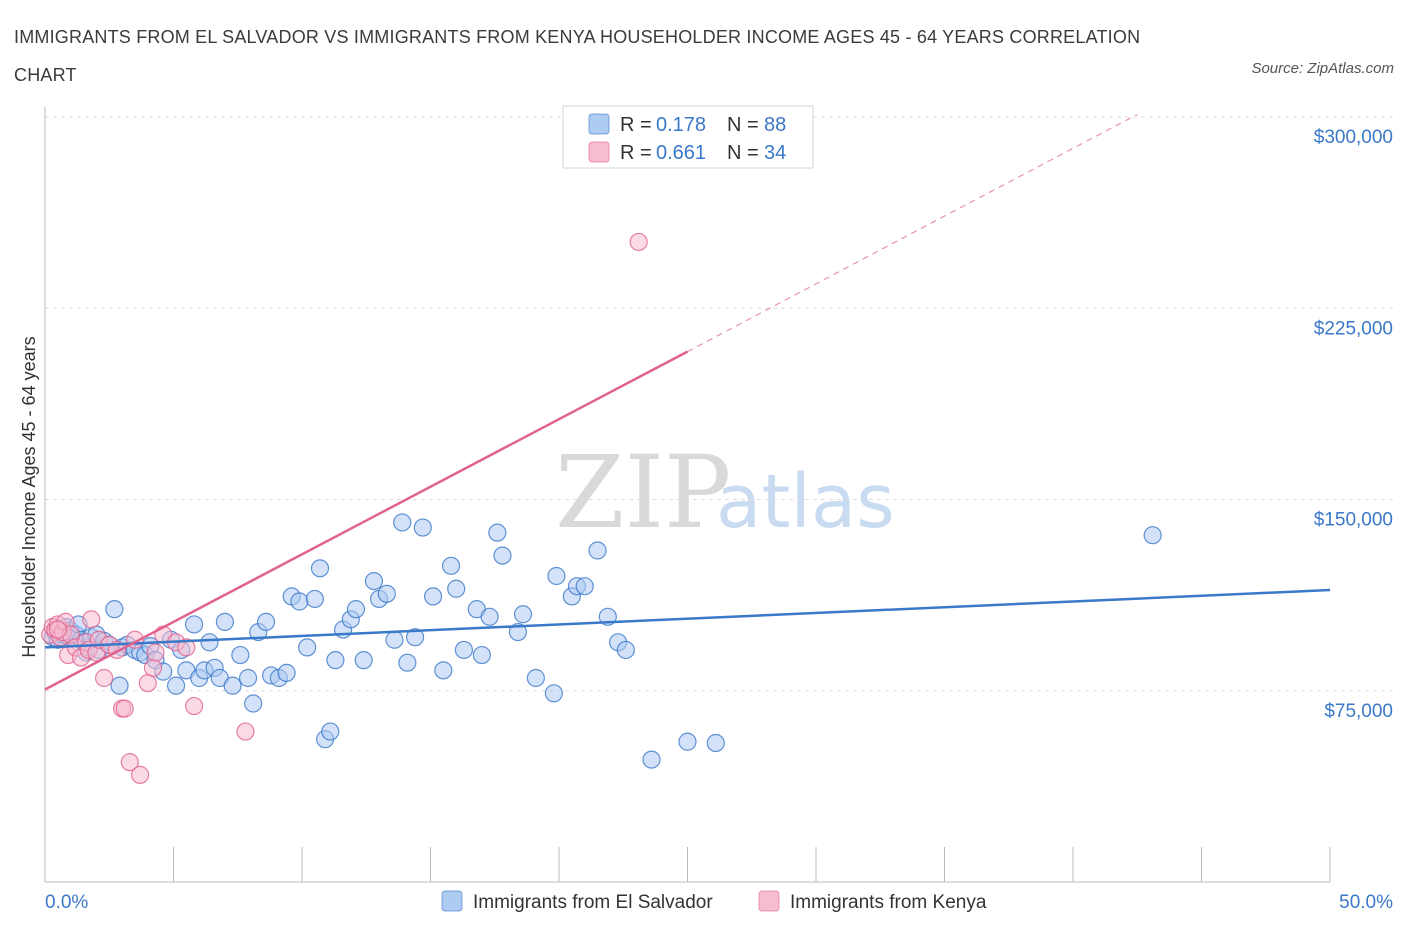 The height and width of the screenshot is (930, 1406). Describe the element at coordinates (688, 137) in the screenshot. I see `correlation-legend: R = 0.178 N = 88 R = 0.661 N = 34` at that location.